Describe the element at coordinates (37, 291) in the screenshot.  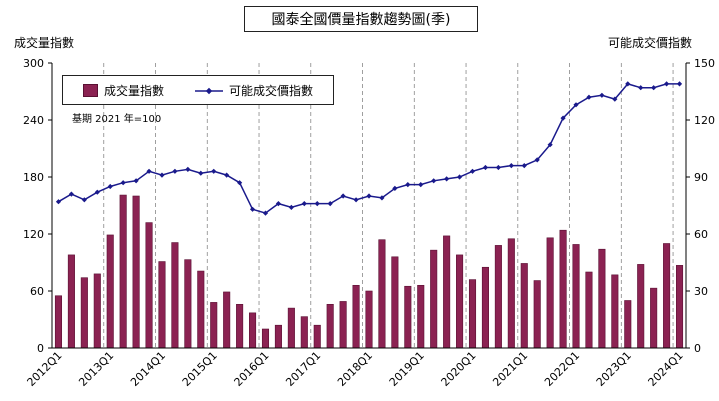
I see `left-tick-label: 60` at that location.